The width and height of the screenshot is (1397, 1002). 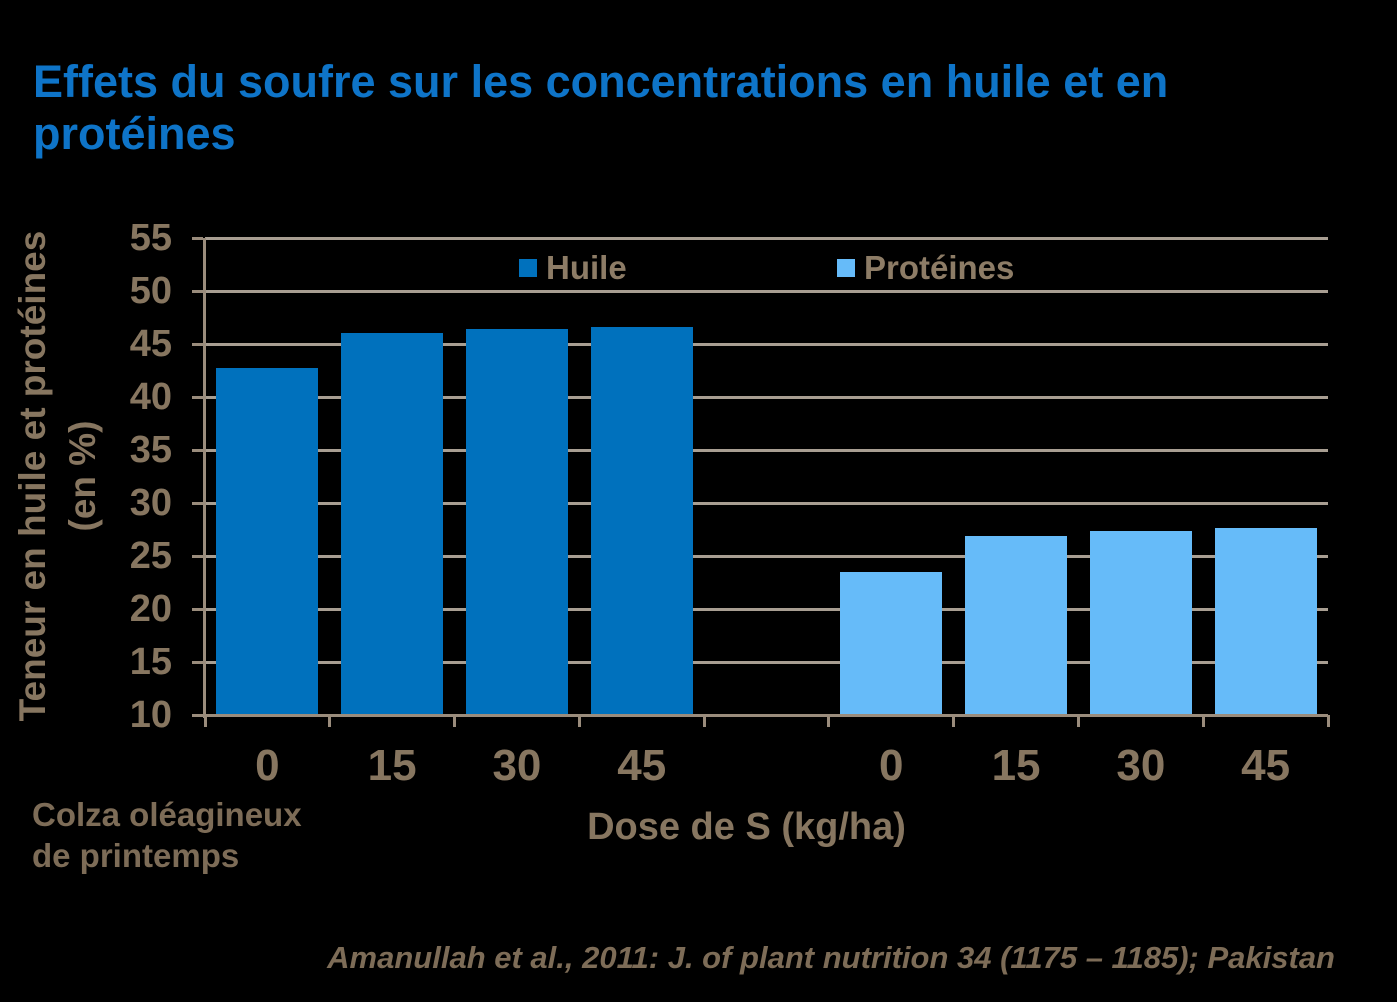 I want to click on y-tick-label-45: 45, so click(x=150, y=344).